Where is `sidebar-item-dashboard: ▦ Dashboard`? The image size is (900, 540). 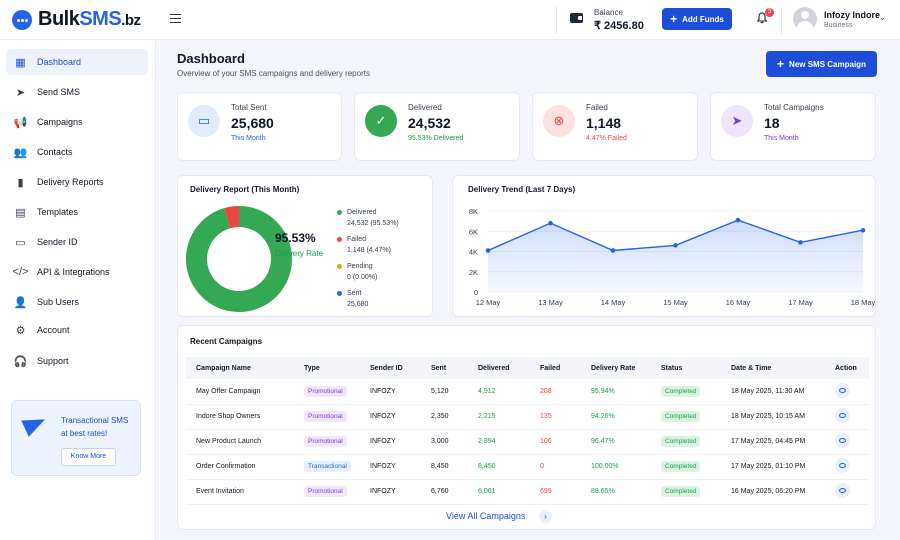 sidebar-item-dashboard: ▦ Dashboard is located at coordinates (77, 62).